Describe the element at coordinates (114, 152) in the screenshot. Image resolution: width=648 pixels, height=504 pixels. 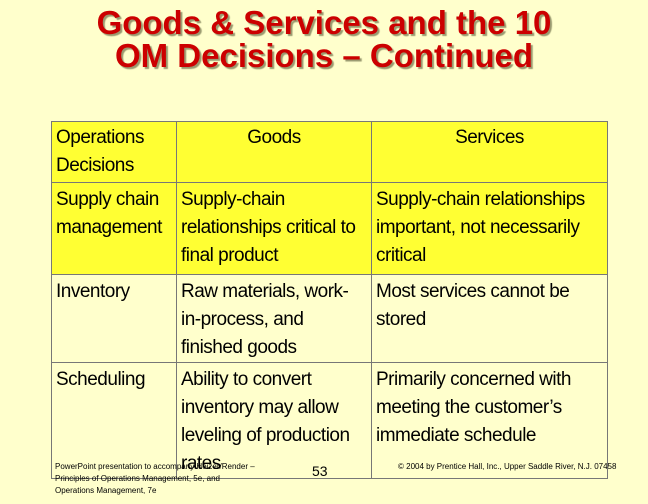
I see `header-operations-decisions: Operations Decisions` at that location.